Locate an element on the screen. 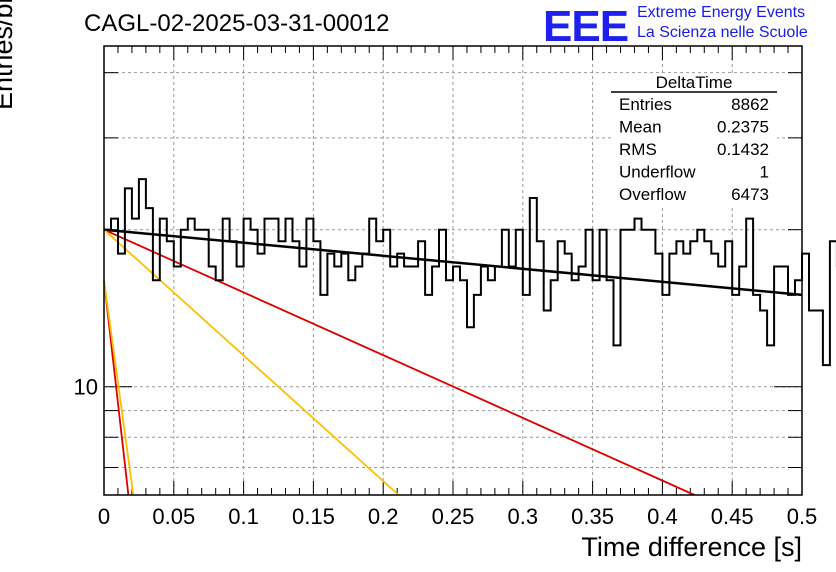  stats-value: 8862 is located at coordinates (750, 104).